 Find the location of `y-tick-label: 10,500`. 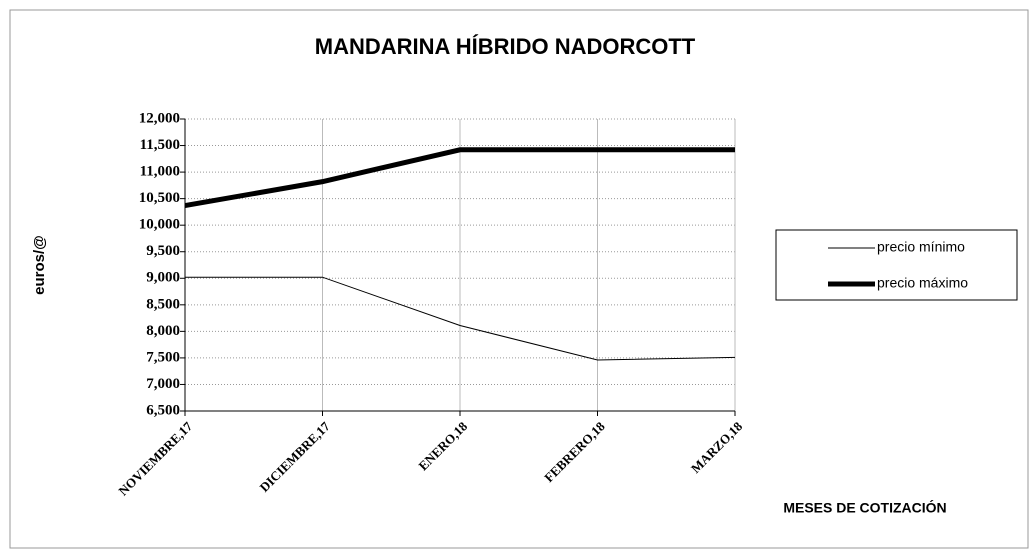

y-tick-label: 10,500 is located at coordinates (159, 198).